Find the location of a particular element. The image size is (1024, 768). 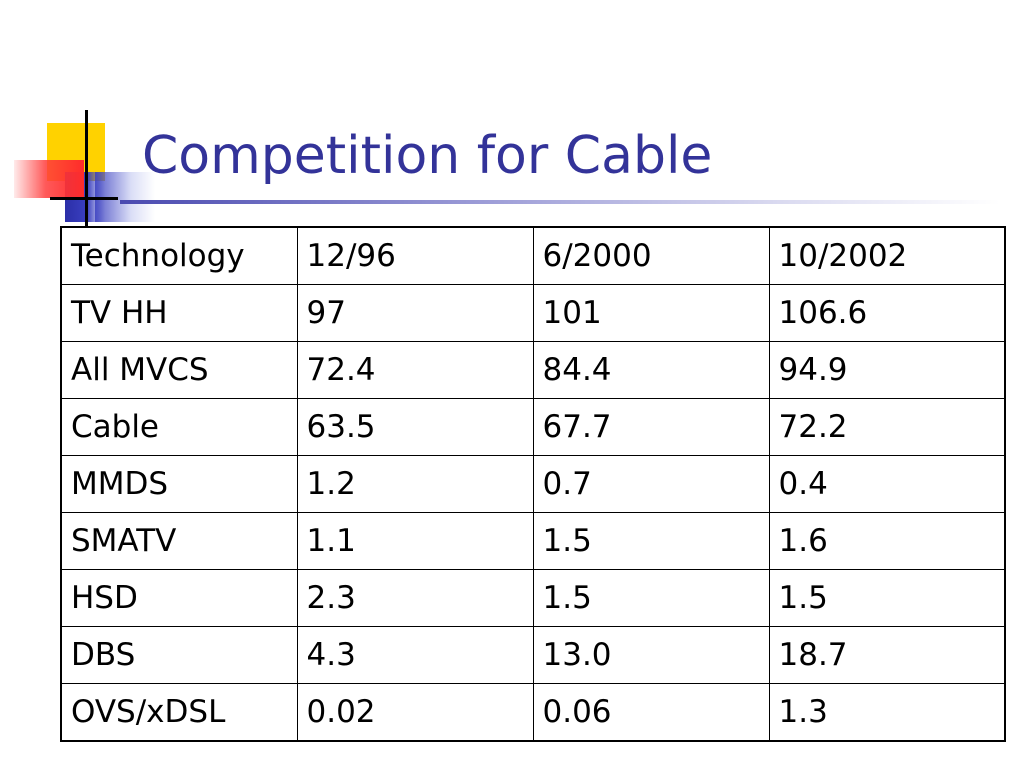

decorative-logo is located at coordinates (80, 120).